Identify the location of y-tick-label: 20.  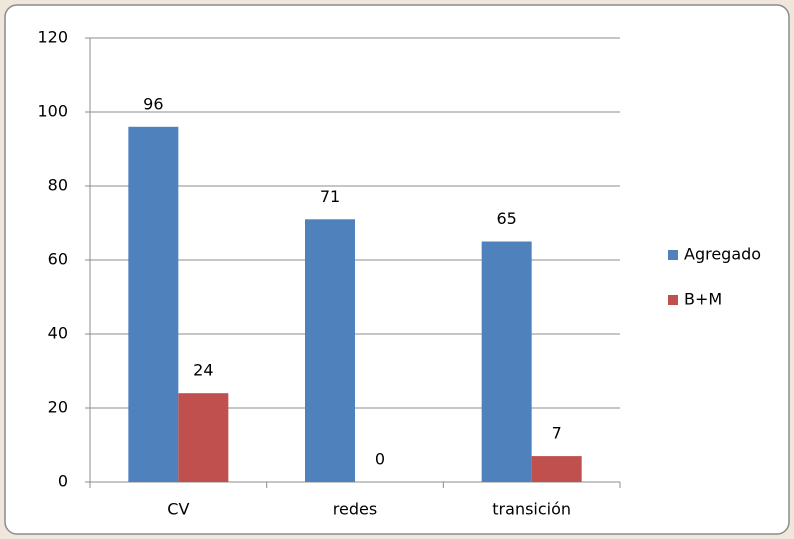
(58, 407).